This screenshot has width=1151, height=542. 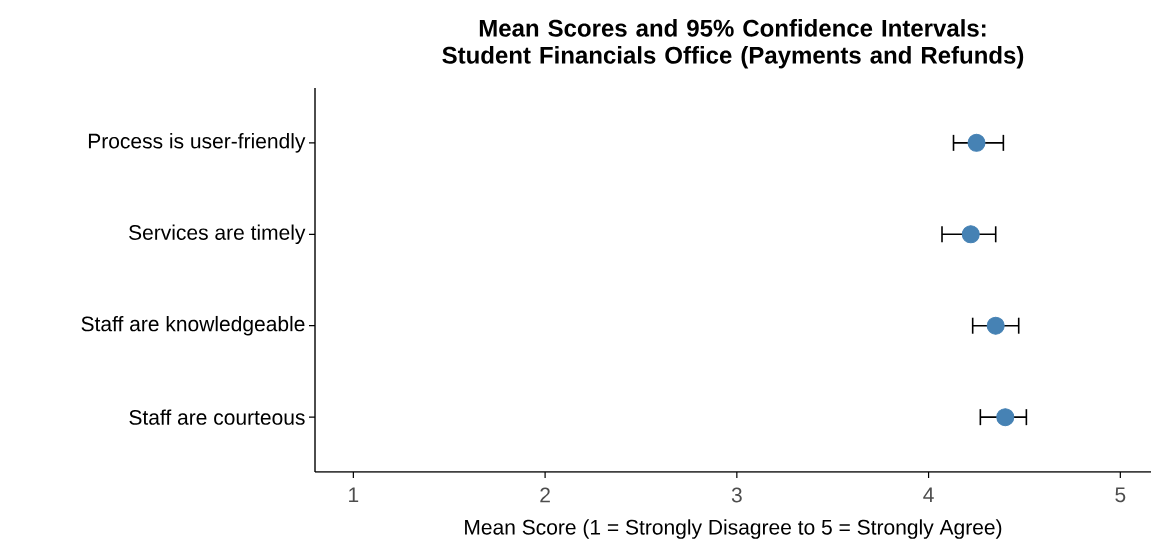 I want to click on x-tick-label: 5, so click(x=1120, y=495).